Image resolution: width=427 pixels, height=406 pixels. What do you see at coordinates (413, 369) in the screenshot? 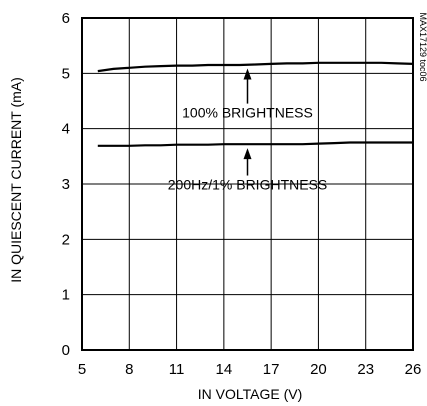
I see `x-tick-label: 26` at bounding box center [413, 369].